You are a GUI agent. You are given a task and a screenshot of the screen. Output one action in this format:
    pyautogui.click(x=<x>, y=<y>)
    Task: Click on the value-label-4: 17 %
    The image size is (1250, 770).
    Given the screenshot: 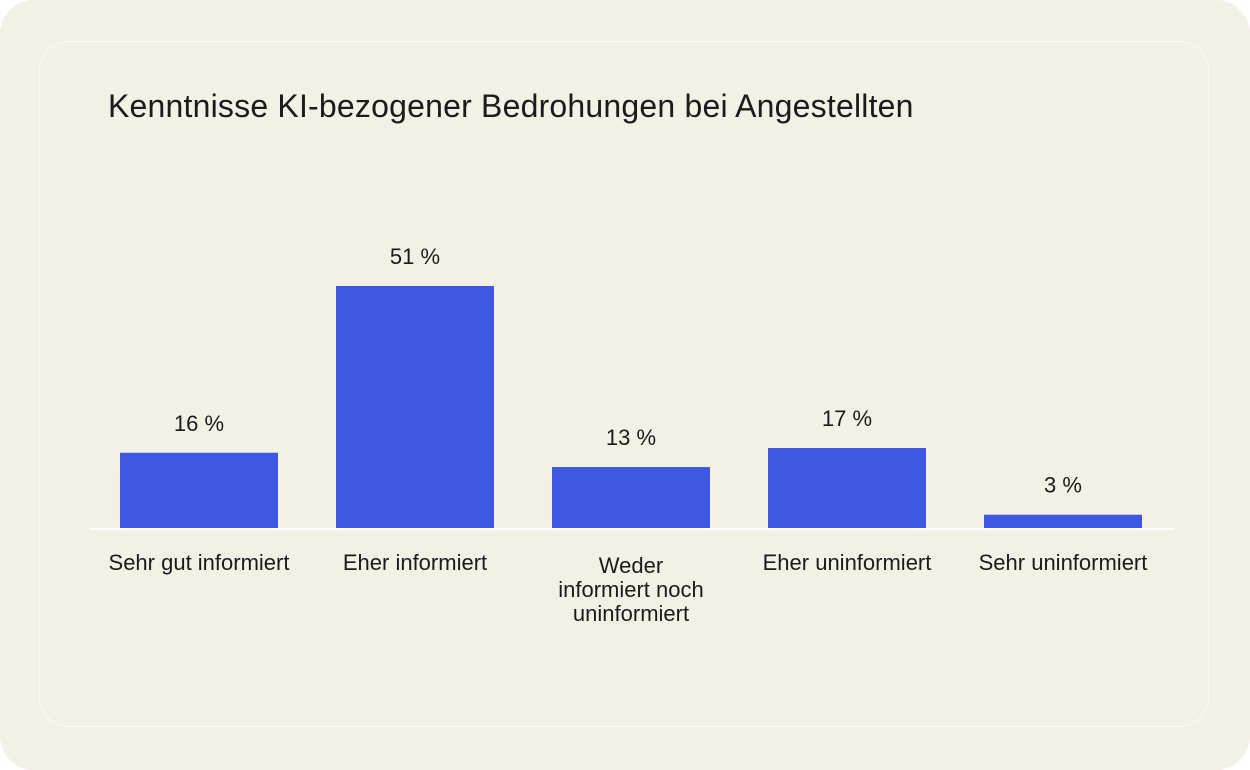 What is the action you would take?
    pyautogui.click(x=847, y=418)
    